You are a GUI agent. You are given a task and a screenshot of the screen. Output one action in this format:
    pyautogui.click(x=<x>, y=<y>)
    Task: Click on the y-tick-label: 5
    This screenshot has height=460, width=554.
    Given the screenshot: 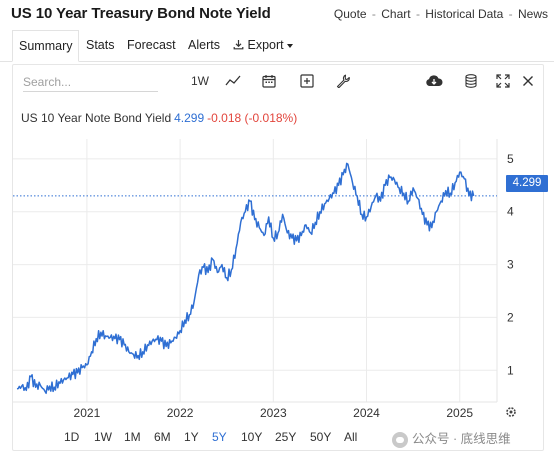 What is the action you would take?
    pyautogui.click(x=510, y=159)
    